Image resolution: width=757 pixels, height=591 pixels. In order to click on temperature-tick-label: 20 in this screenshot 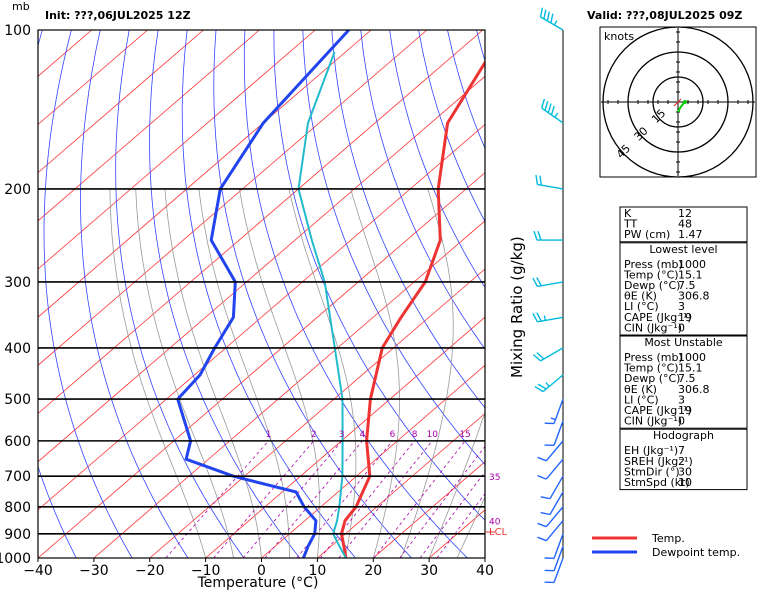, I will do `click(373, 571)`.